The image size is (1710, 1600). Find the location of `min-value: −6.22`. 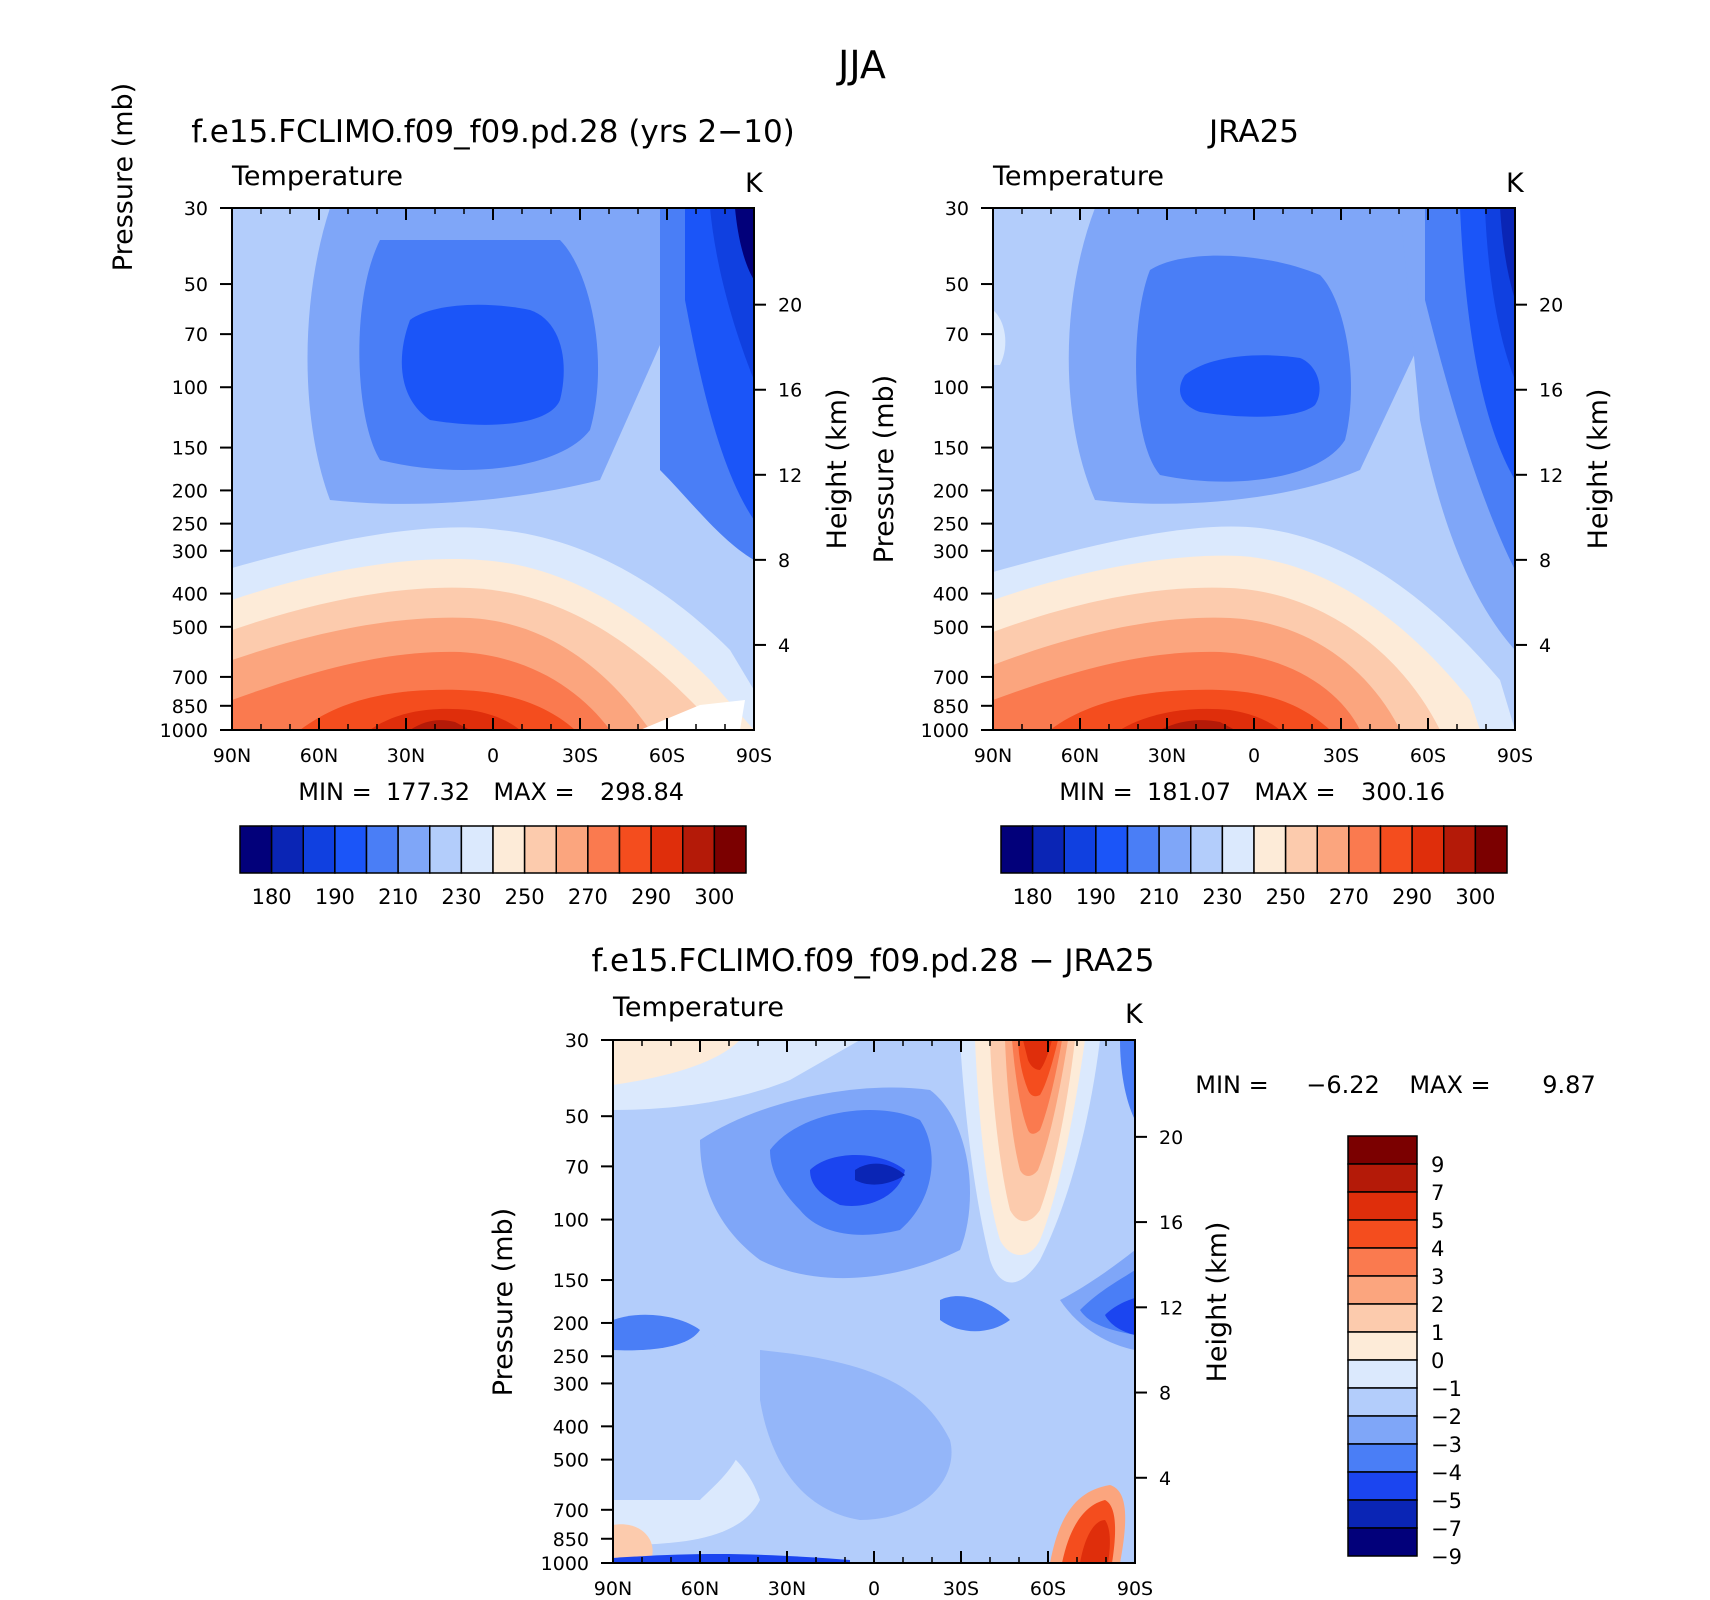

min-value: −6.22 is located at coordinates (1343, 1085).